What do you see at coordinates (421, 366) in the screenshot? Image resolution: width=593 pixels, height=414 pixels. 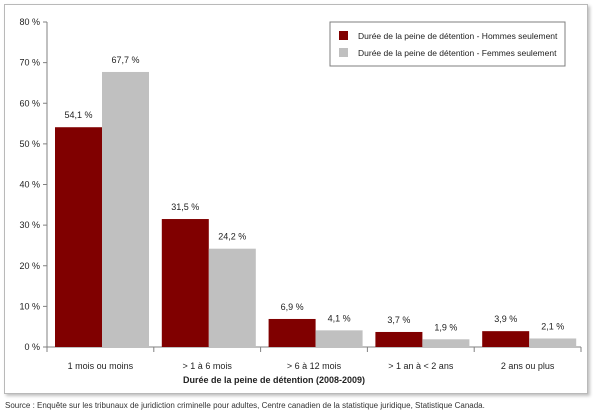 I see `x-tick-label: > 1 an à < 2 ans` at bounding box center [421, 366].